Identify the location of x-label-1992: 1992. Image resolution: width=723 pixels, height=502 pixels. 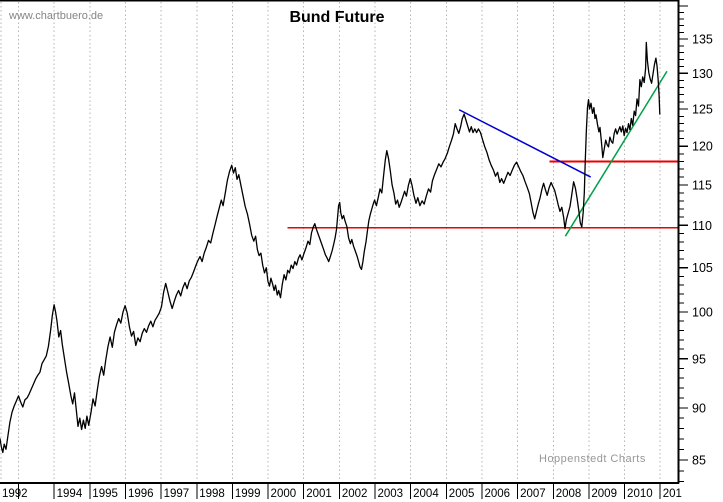
(15, 494).